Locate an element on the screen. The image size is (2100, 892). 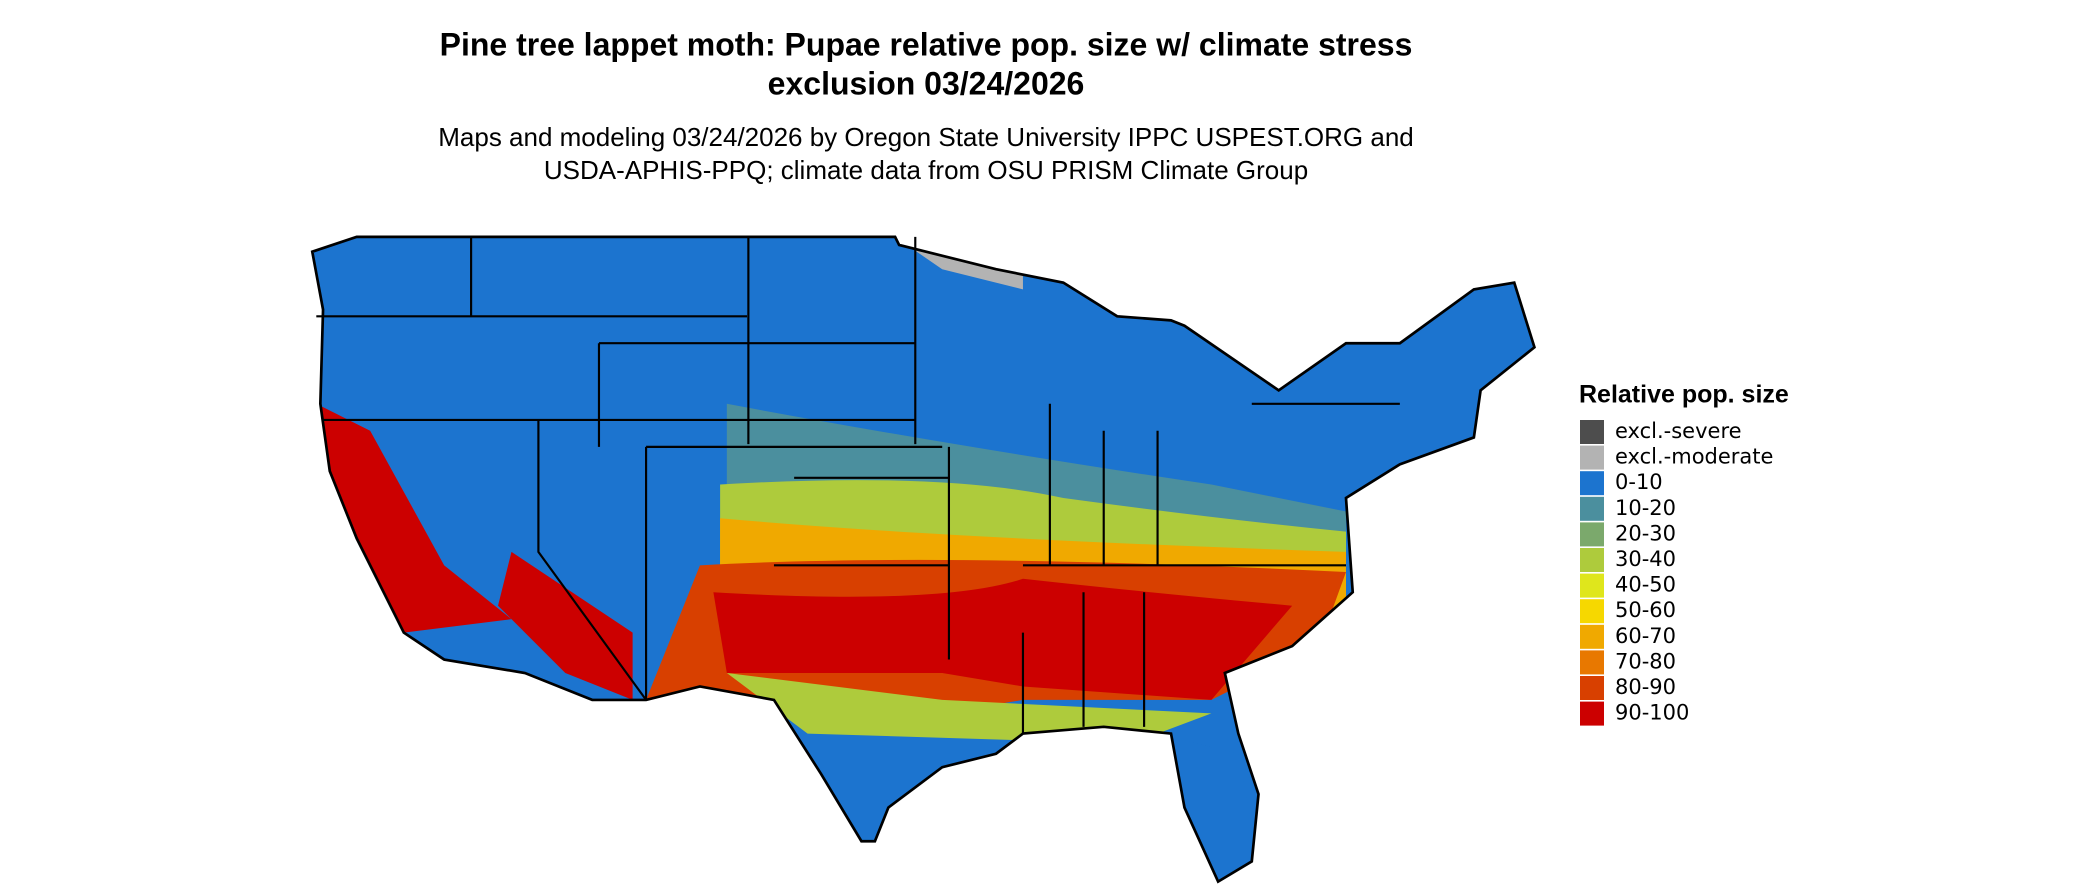
legend-label: 0-10 is located at coordinates (1639, 482).